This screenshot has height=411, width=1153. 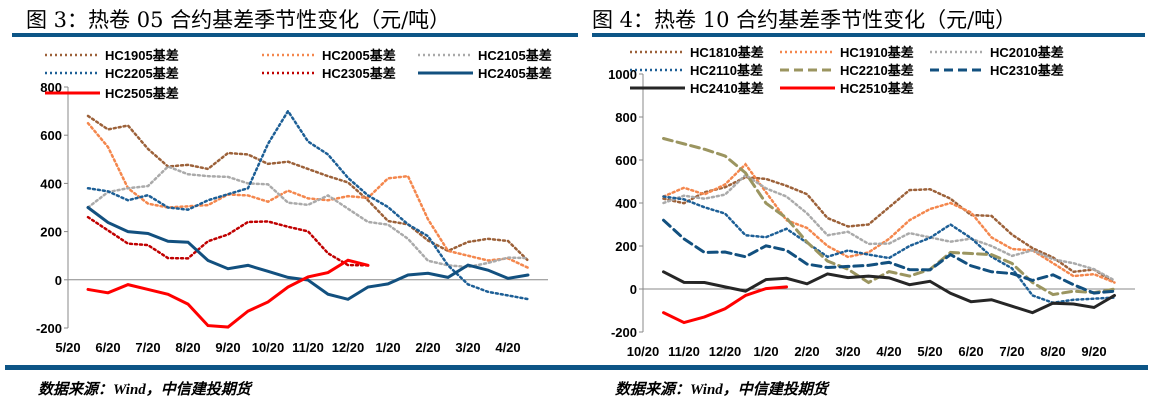 What do you see at coordinates (727, 52) in the screenshot?
I see `legend-label: HC1810基差` at bounding box center [727, 52].